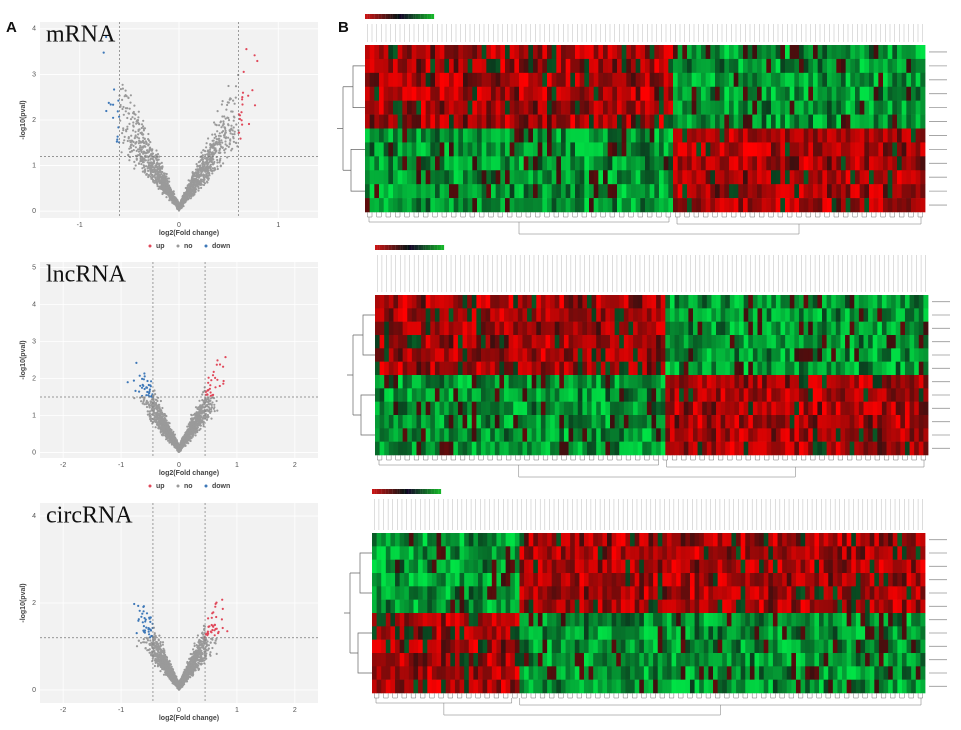  I want to click on panel-label: B, so click(343, 27).